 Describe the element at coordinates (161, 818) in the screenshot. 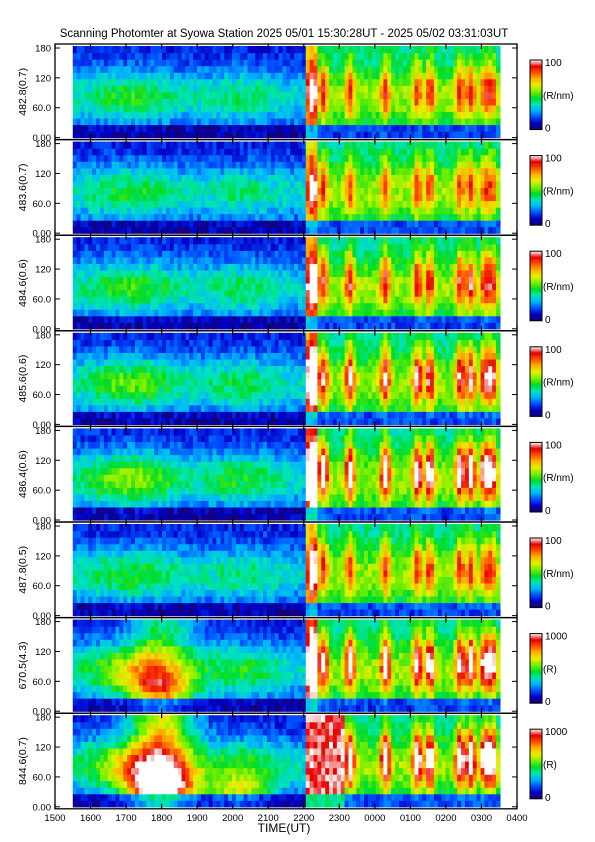

I see `x-tick-label: 1800` at that location.